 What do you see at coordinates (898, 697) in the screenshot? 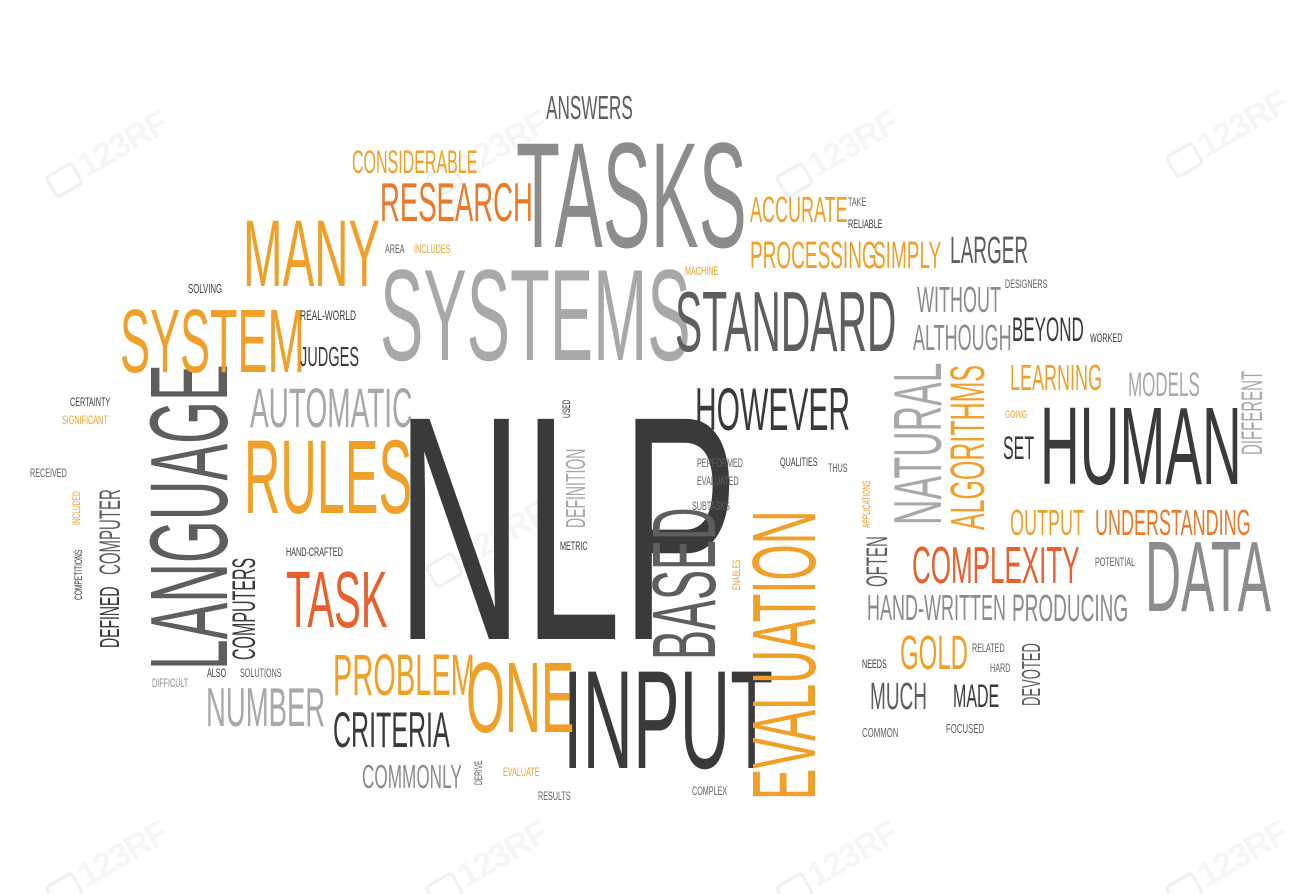
I see `cloud-word-much: MUCH` at bounding box center [898, 697].